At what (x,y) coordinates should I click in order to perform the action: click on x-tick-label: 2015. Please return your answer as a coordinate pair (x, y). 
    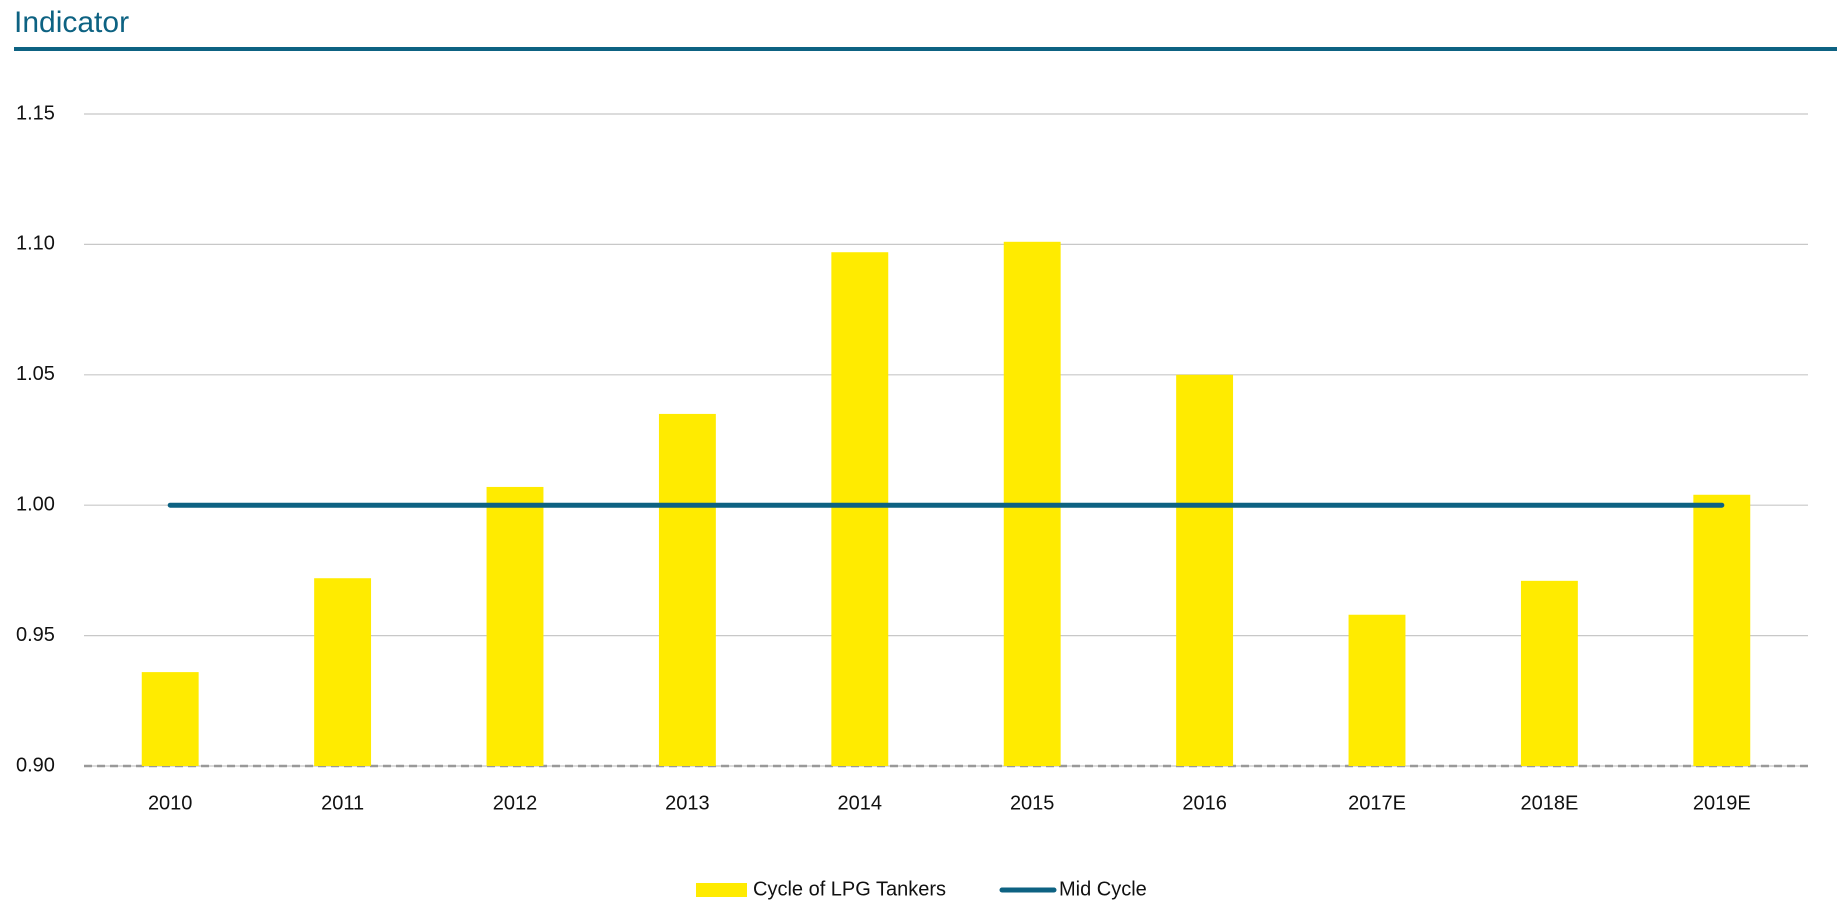
    Looking at the image, I should click on (1032, 803).